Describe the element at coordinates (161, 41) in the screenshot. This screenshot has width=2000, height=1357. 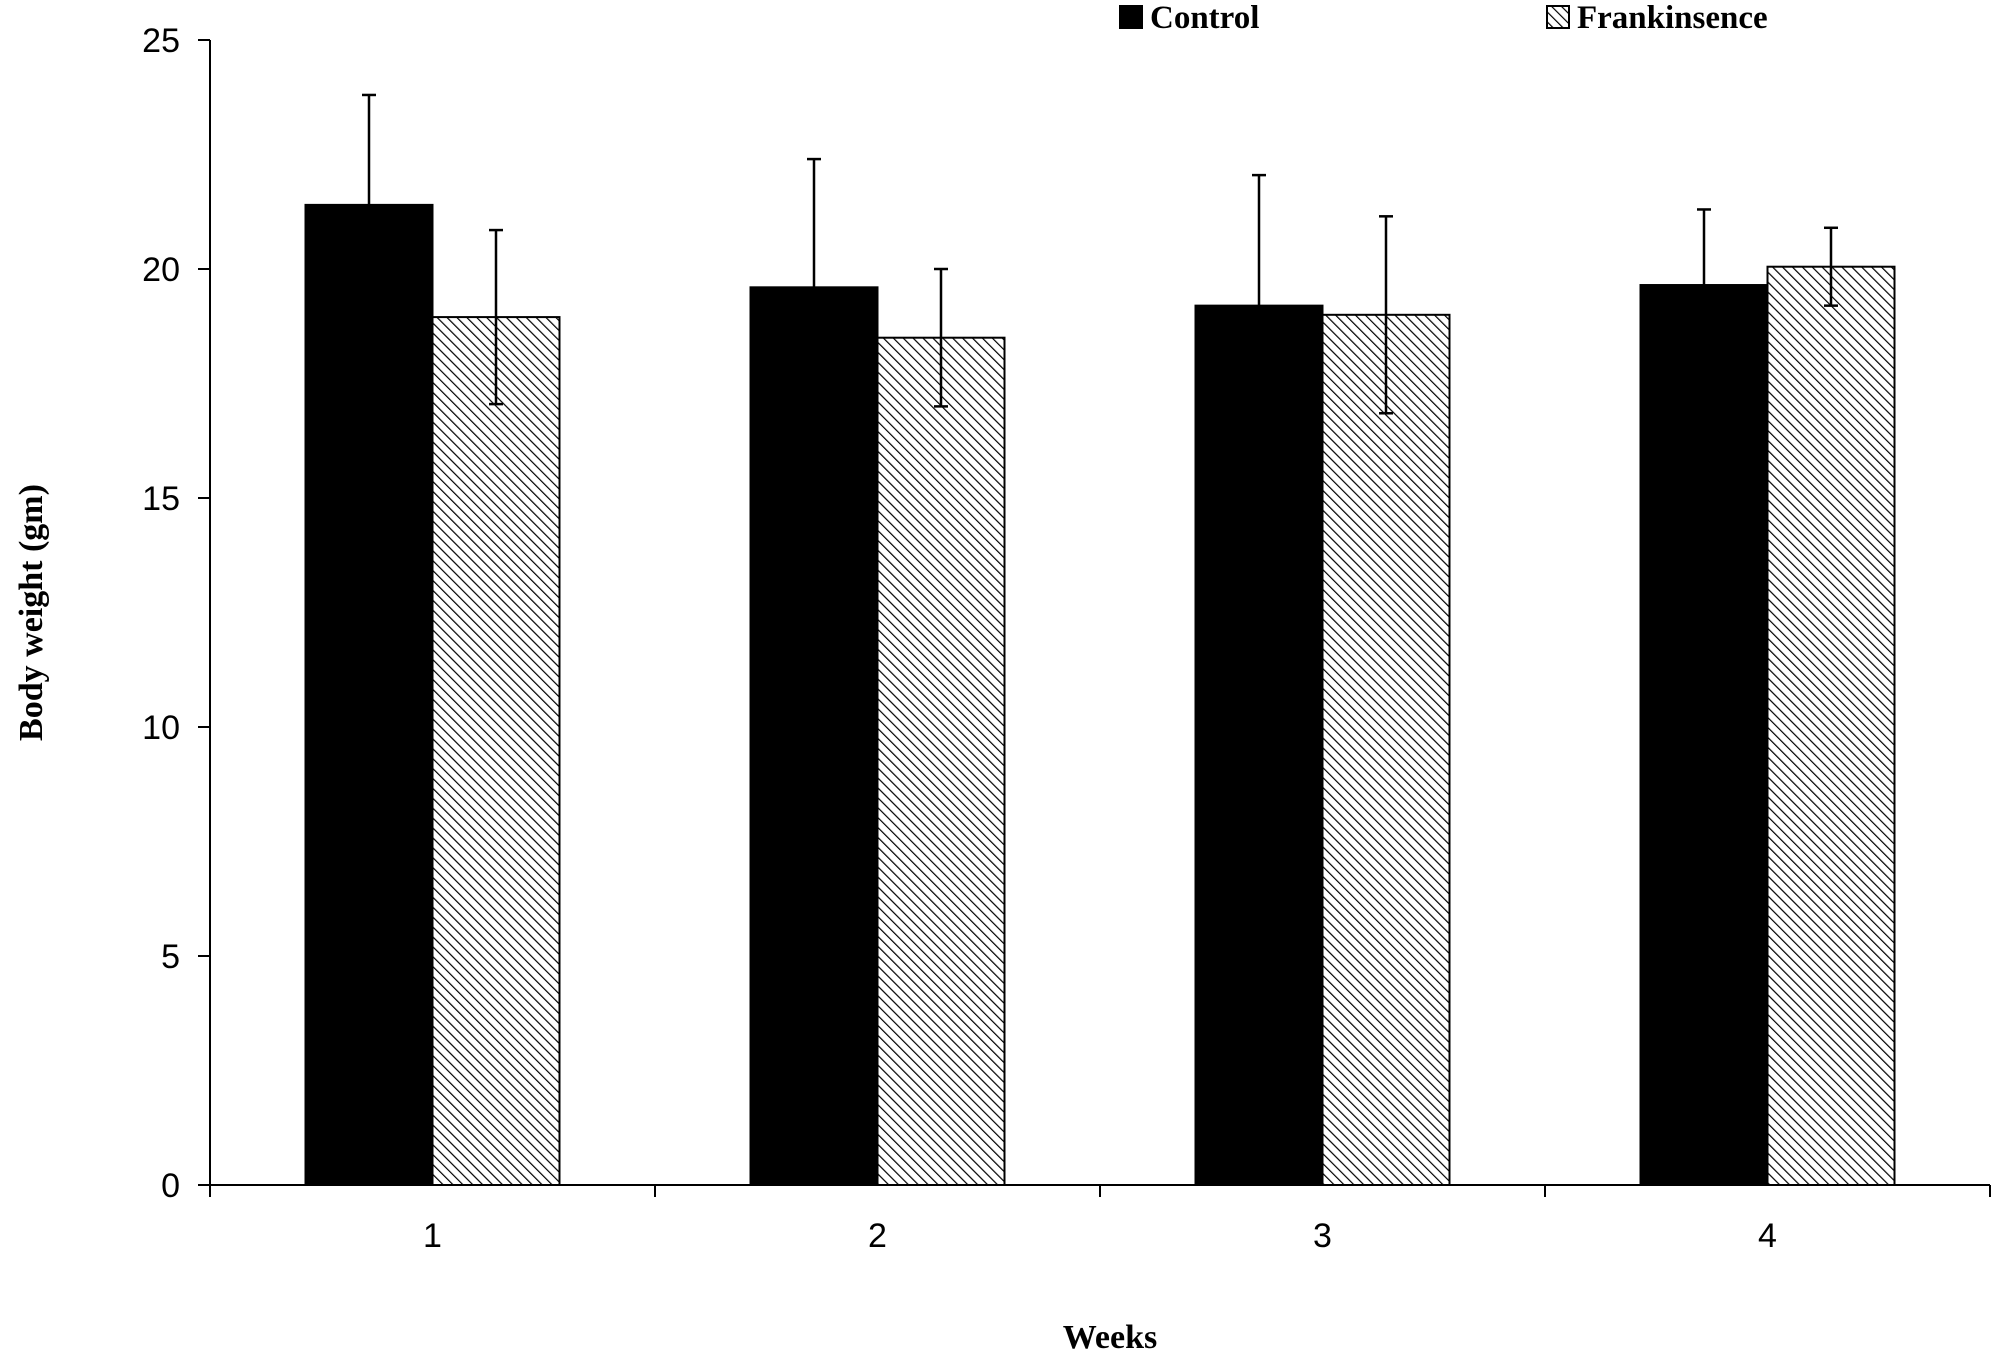
I see `y-tick-label-25: 25` at that location.